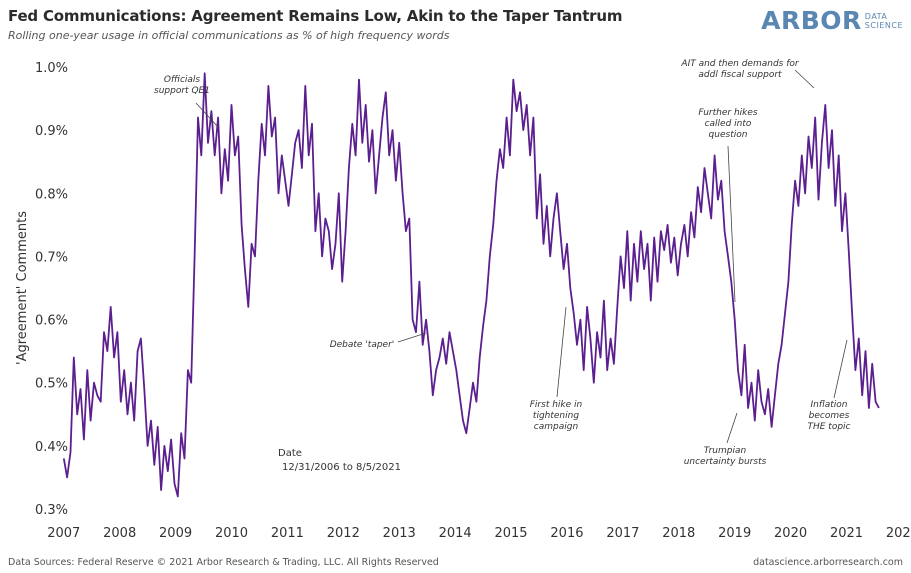 The width and height of the screenshot is (911, 573). I want to click on annotation-text: THE topic, so click(828, 427).